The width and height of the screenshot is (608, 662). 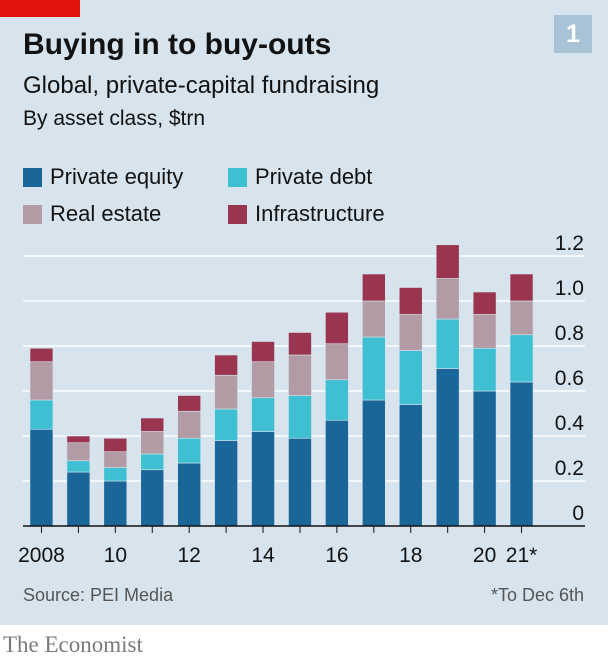 I want to click on y-tick-label: 1.2, so click(x=569, y=243).